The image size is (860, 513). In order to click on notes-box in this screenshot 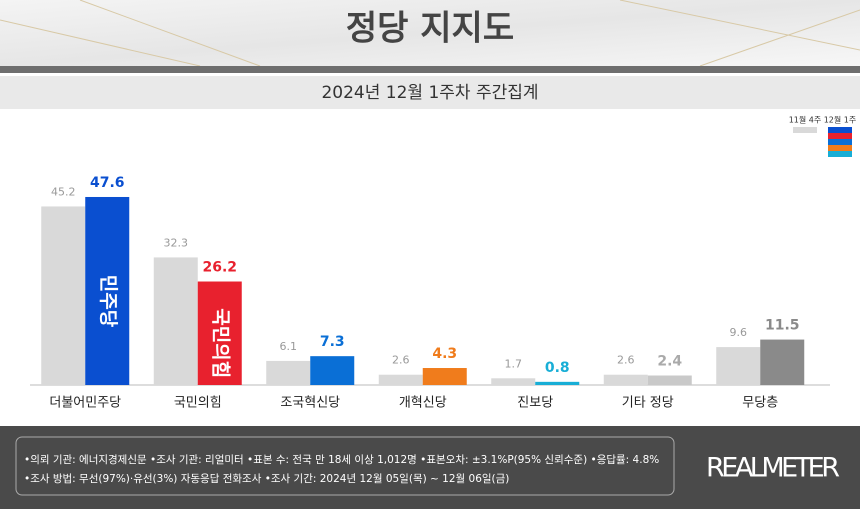, I will do `click(345, 466)`.